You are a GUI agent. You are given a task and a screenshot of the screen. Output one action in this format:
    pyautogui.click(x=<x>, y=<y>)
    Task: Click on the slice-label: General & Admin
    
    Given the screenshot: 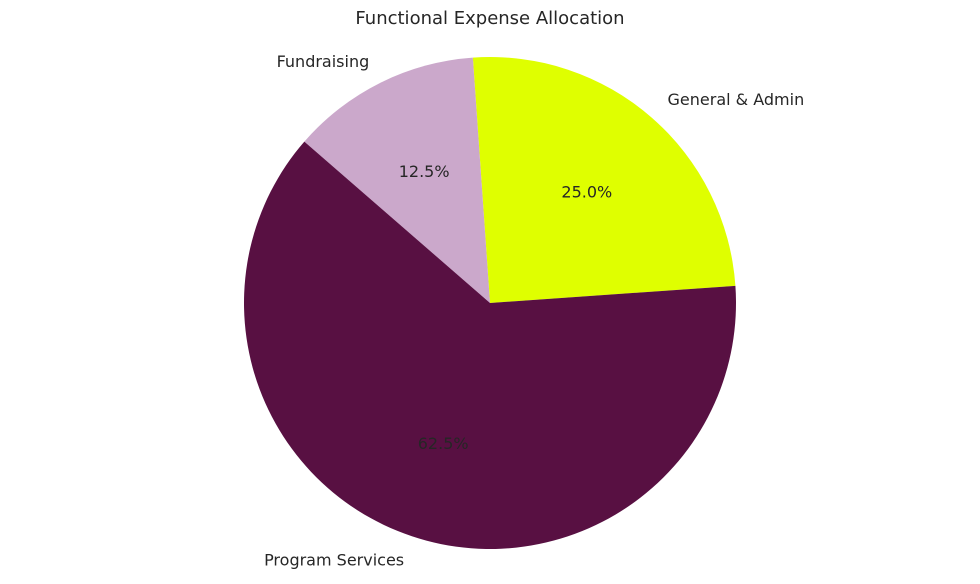 What is the action you would take?
    pyautogui.click(x=736, y=99)
    